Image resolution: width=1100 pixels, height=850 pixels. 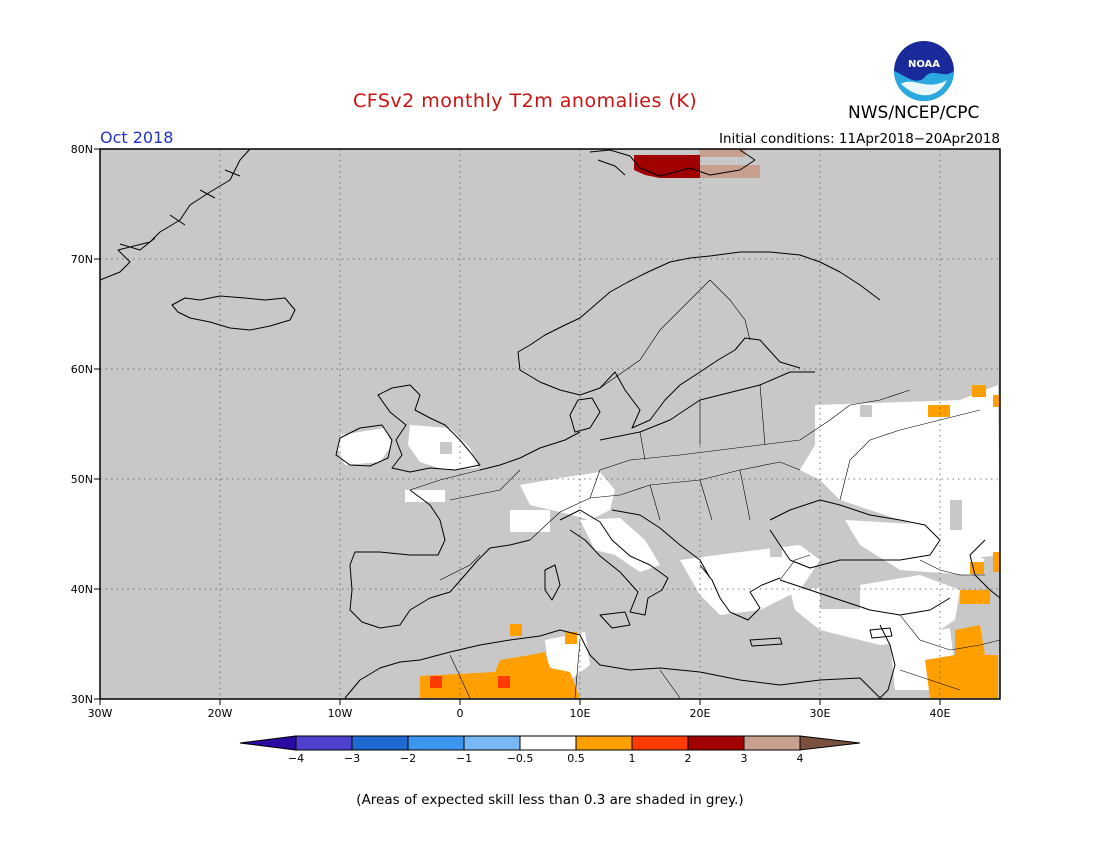 I want to click on lat-tick-label: 30N, so click(x=82, y=699).